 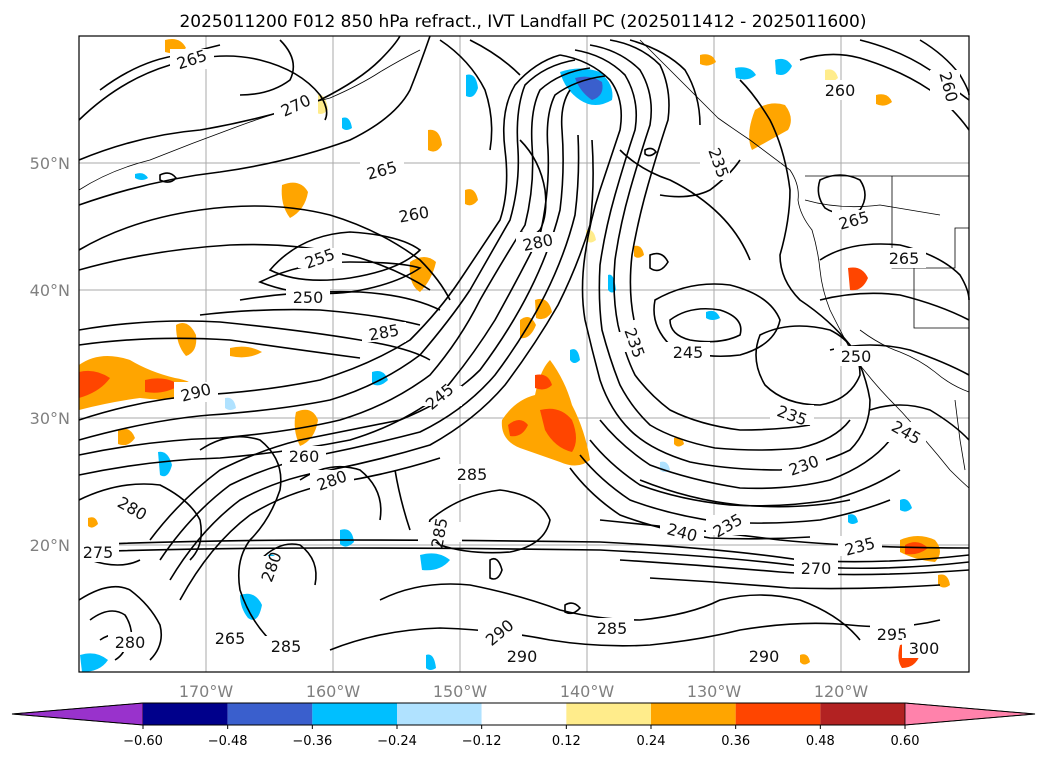 What do you see at coordinates (841, 691) in the screenshot?
I see `lon-label-120w: 120°W` at bounding box center [841, 691].